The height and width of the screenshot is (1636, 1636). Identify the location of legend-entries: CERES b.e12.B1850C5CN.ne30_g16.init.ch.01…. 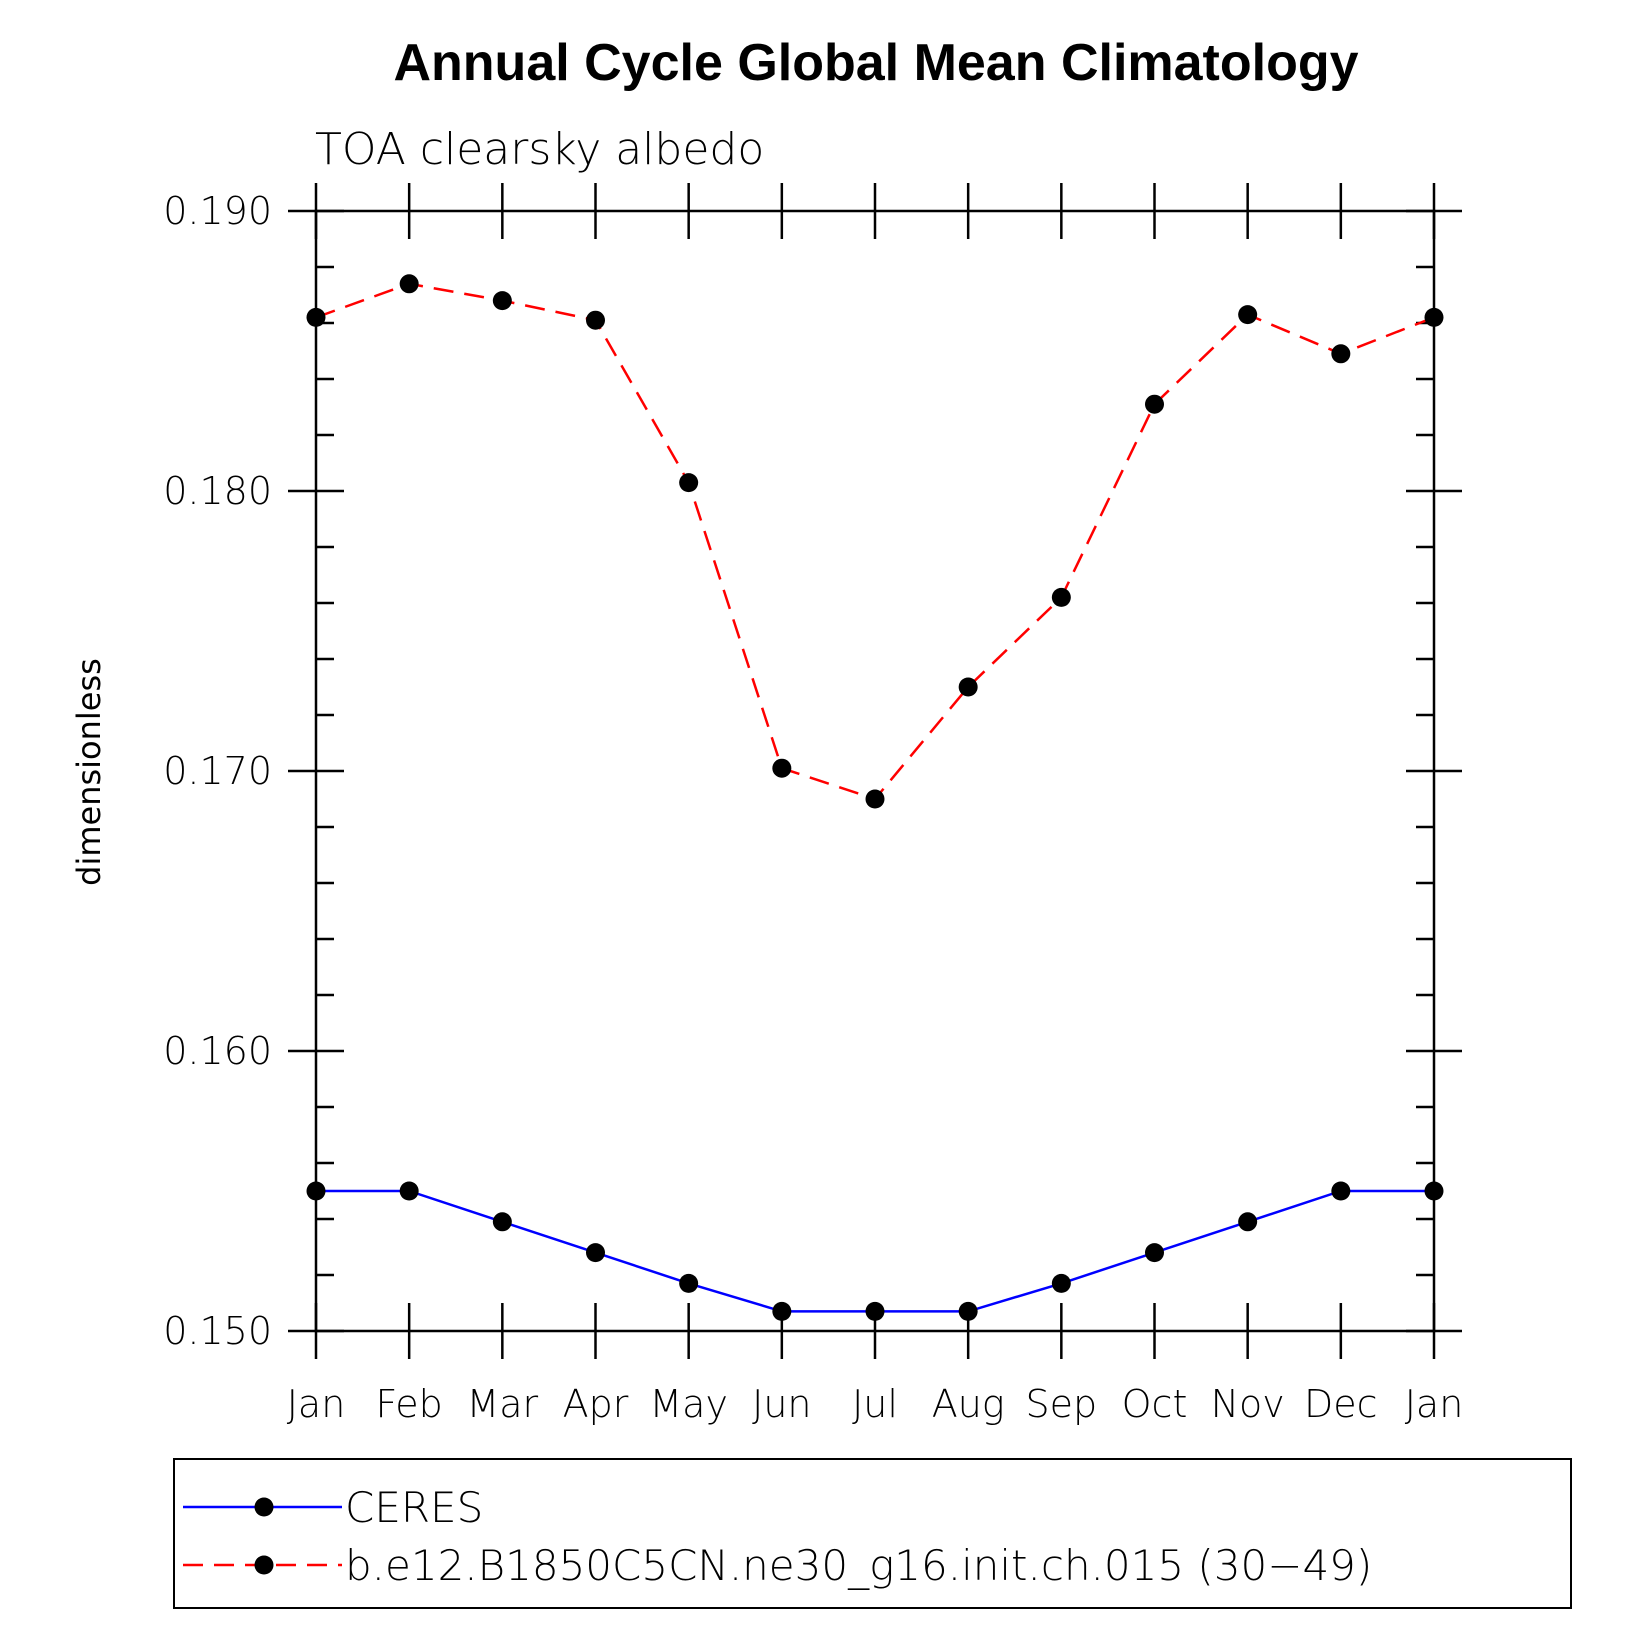
(777, 1536).